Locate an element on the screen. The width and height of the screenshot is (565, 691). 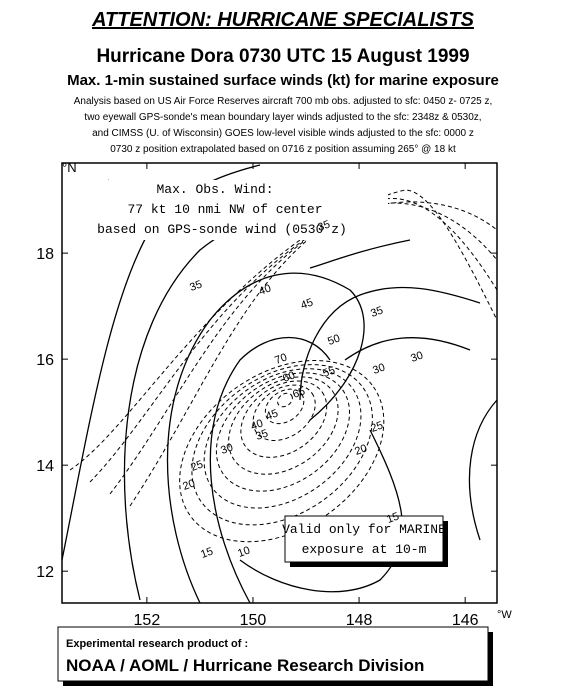
lat-tick-label: 12 is located at coordinates (45, 572).